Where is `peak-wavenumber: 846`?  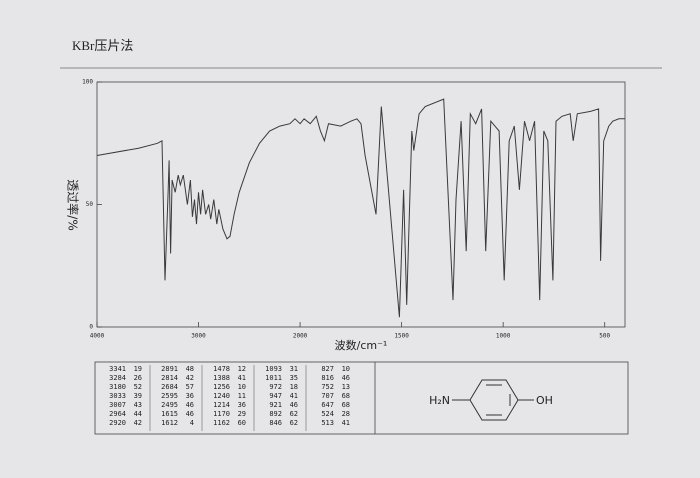 peak-wavenumber: 846 is located at coordinates (275, 423).